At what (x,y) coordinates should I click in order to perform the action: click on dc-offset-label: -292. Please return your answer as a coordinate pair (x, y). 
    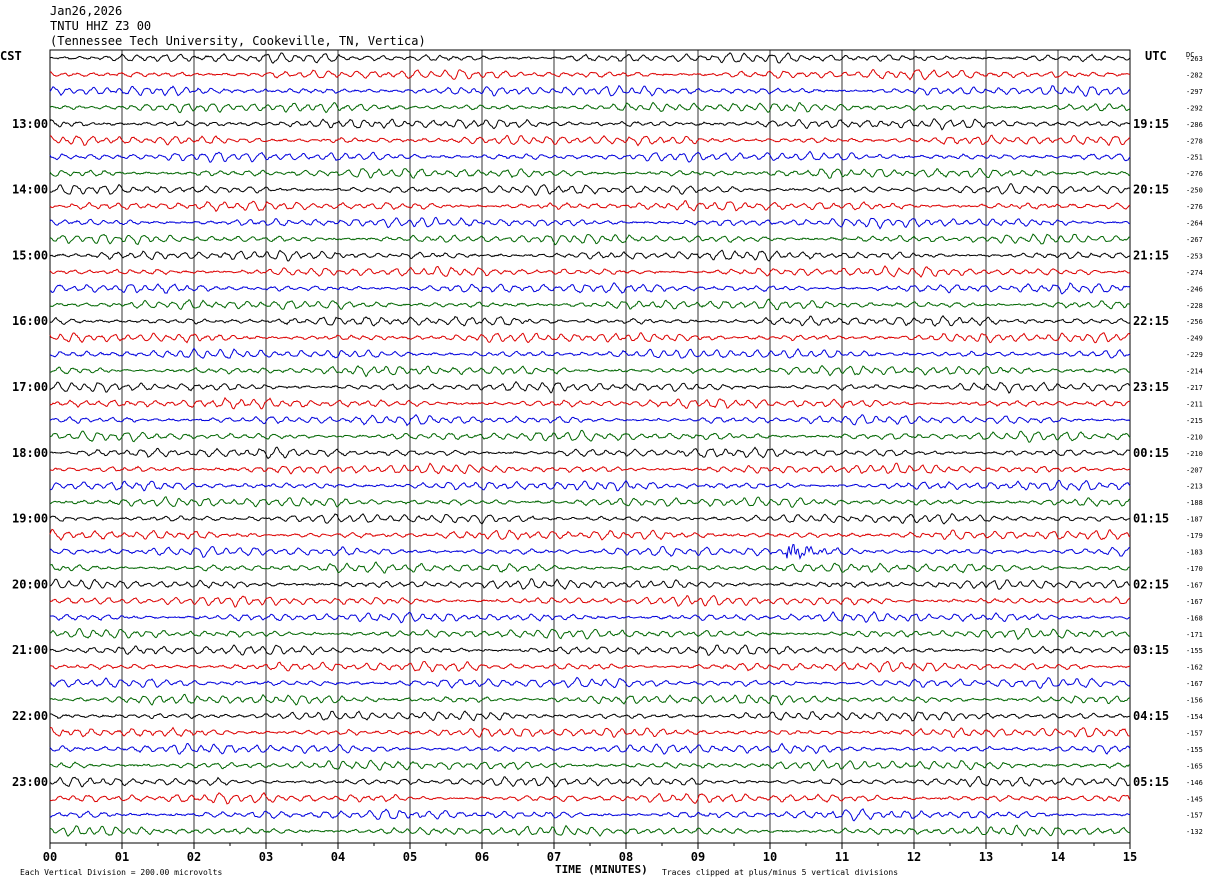
    Looking at the image, I should click on (1194, 108).